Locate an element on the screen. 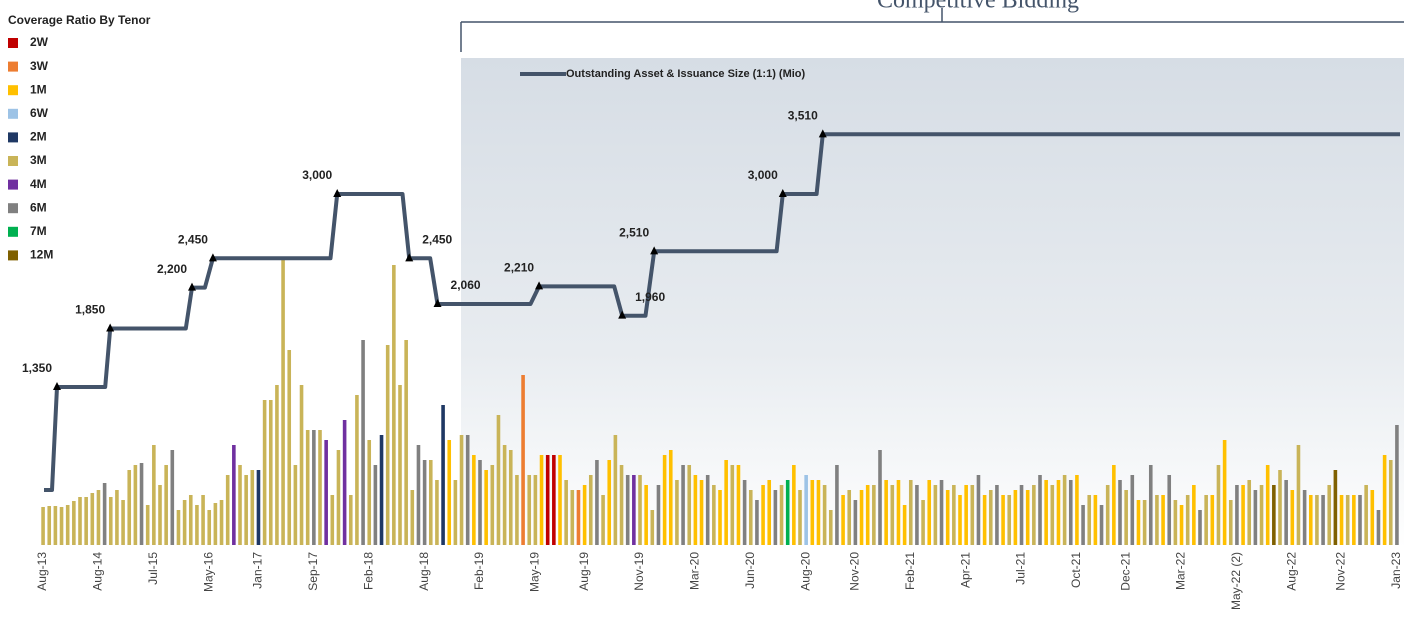 The width and height of the screenshot is (1404, 631). line-value-label: 1,350 is located at coordinates (37, 368).